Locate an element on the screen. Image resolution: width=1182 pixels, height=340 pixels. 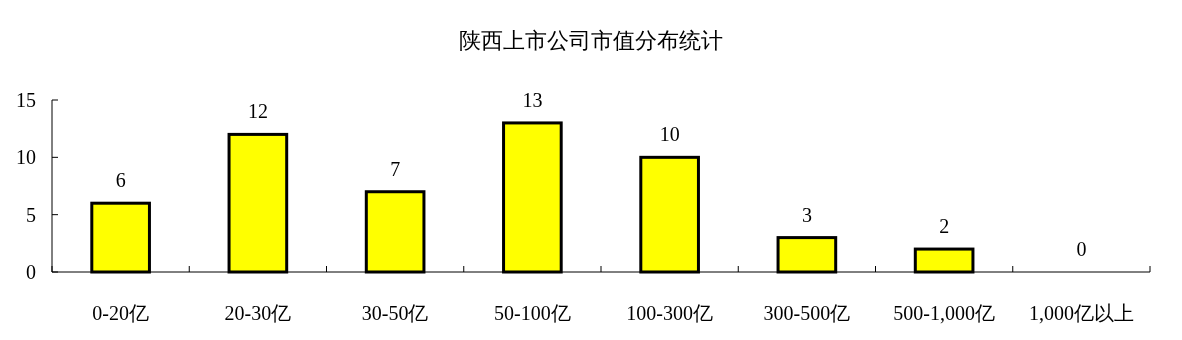
xtick: 1,000亿以上 is located at coordinates (1081, 313).